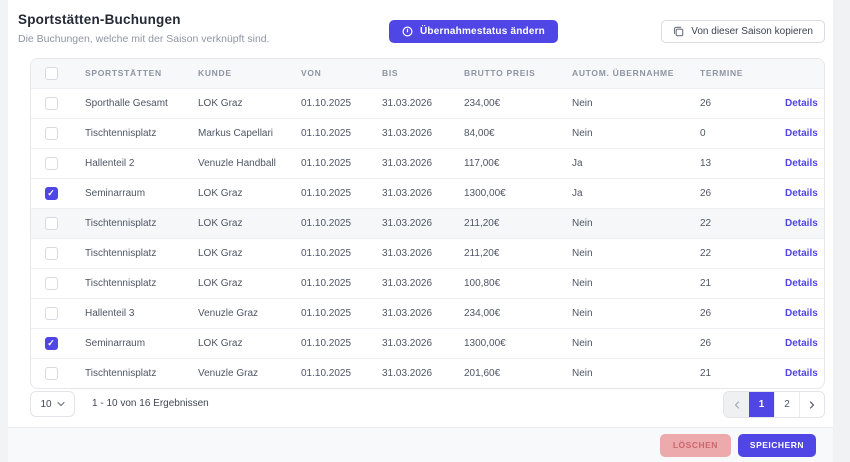 The width and height of the screenshot is (850, 462). Describe the element at coordinates (235, 132) in the screenshot. I see `cell-kunde: Markus Capellari` at that location.